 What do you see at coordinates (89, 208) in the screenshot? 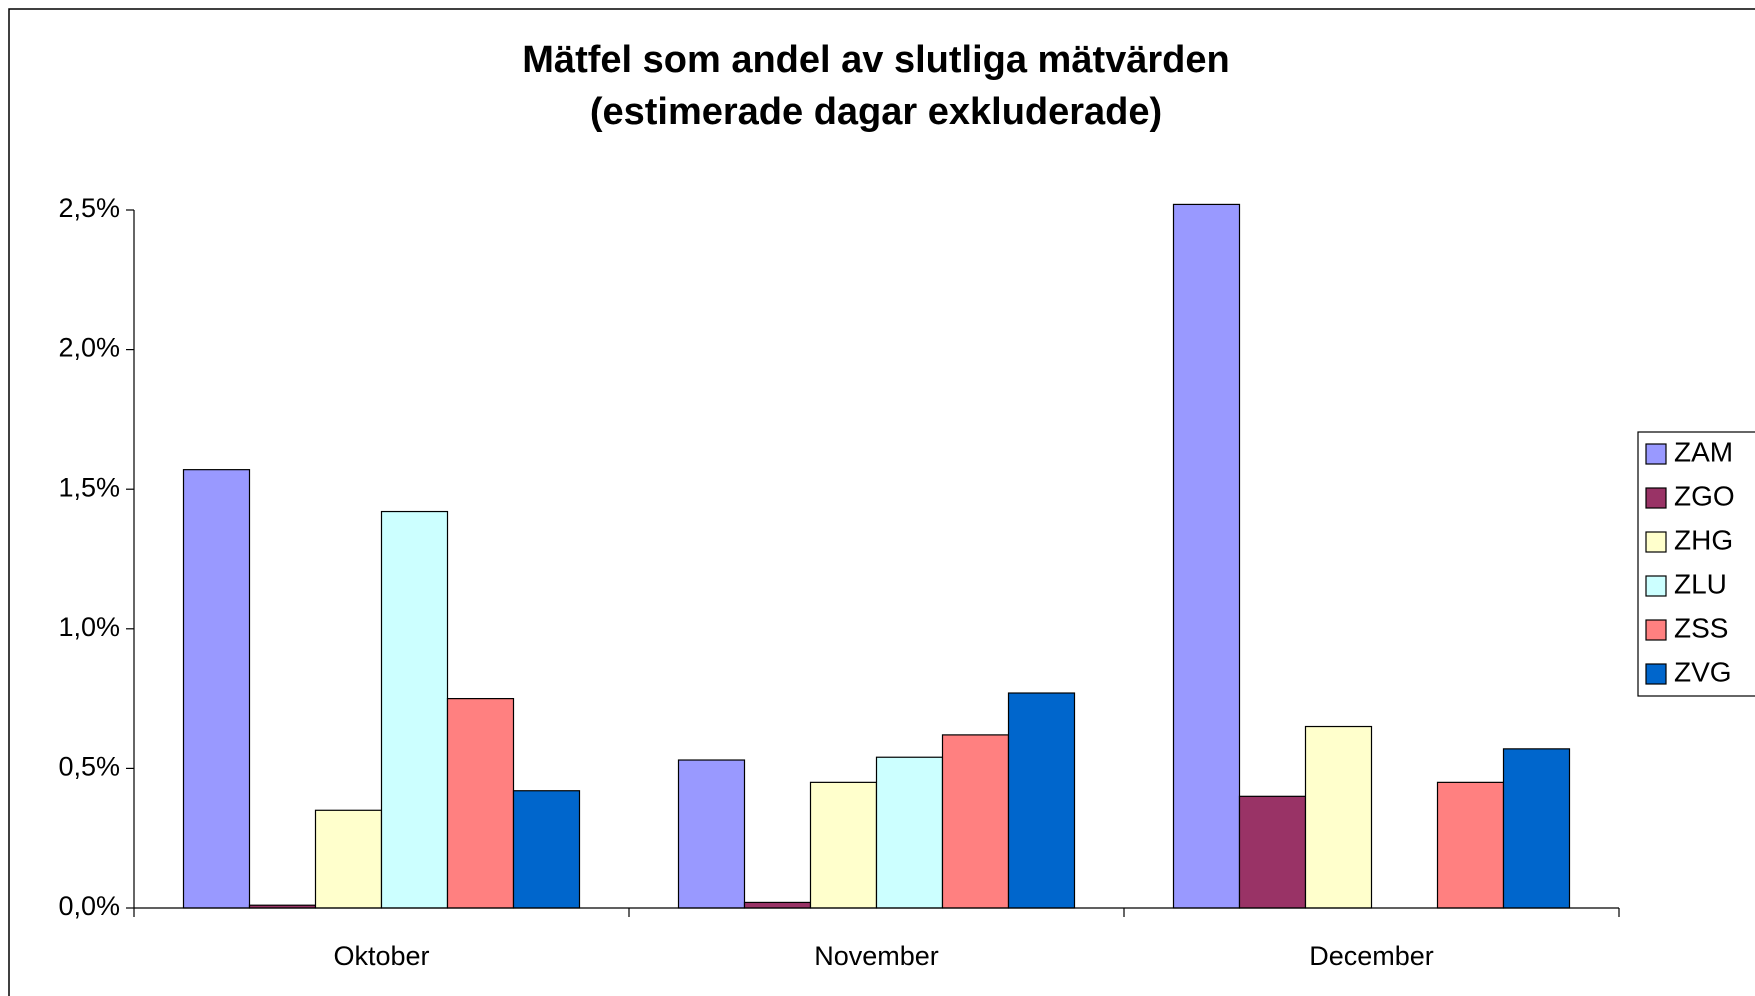
I see `y-tick-label: 2,5%` at bounding box center [89, 208].